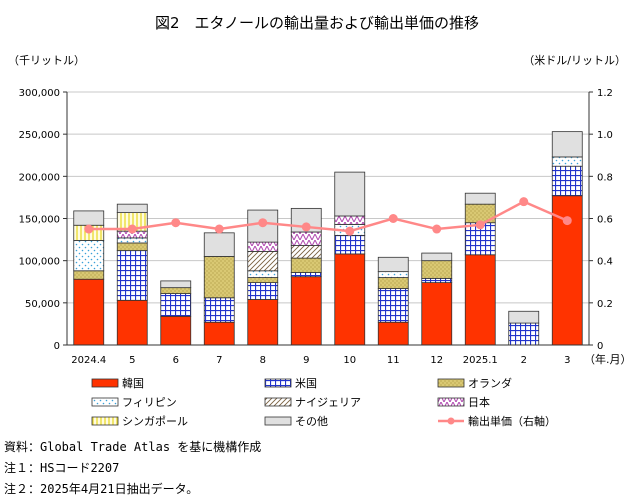 The image size is (634, 499). What do you see at coordinates (306, 383) in the screenshot?
I see `legend-label: 米国` at bounding box center [306, 383].